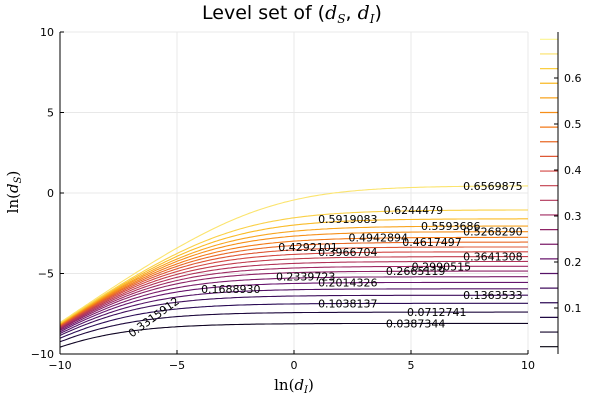 This screenshot has height=400, width=600. Describe the element at coordinates (306, 277) in the screenshot. I see `contour-label: 0.2339723` at that location.